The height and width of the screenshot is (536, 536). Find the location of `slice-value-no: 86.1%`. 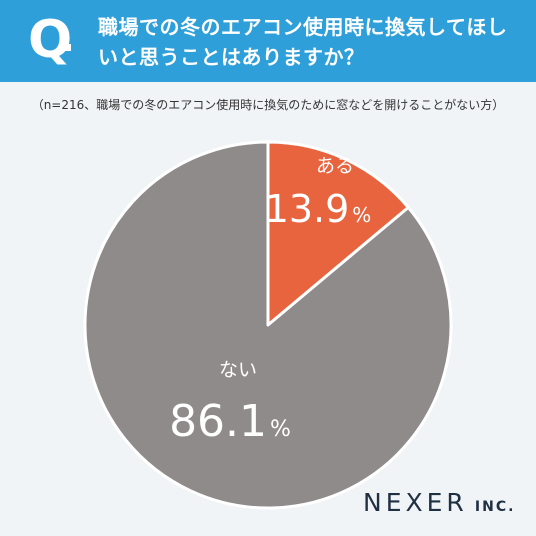

slice-value-no: 86.1% is located at coordinates (230, 421).